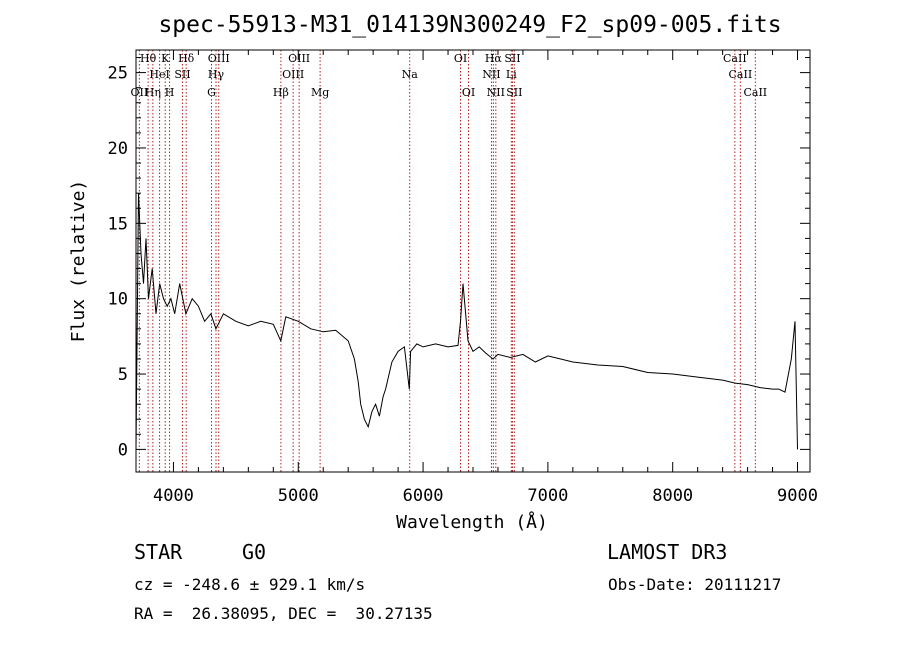 Image resolution: width=900 pixels, height=649 pixels. I want to click on line-label-23: SII, so click(514, 92).